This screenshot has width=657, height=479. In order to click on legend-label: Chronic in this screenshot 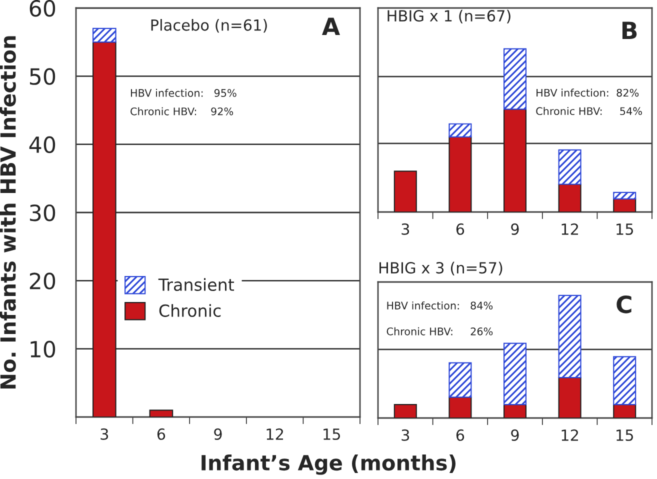, I will do `click(190, 310)`.